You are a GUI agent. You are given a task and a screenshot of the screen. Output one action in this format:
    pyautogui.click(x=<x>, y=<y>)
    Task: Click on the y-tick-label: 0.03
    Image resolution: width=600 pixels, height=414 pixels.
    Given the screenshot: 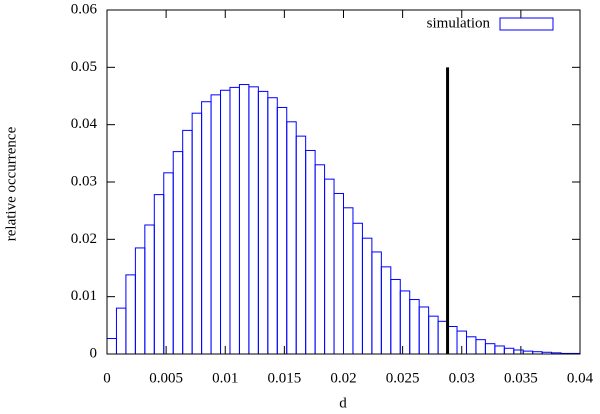 What is the action you would take?
    pyautogui.click(x=84, y=181)
    